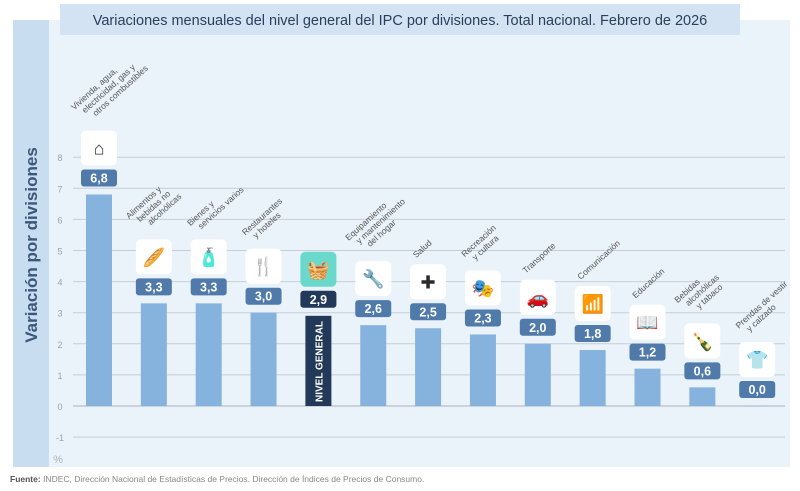 This screenshot has height=491, width=800. I want to click on value-label: 0,6, so click(702, 371).